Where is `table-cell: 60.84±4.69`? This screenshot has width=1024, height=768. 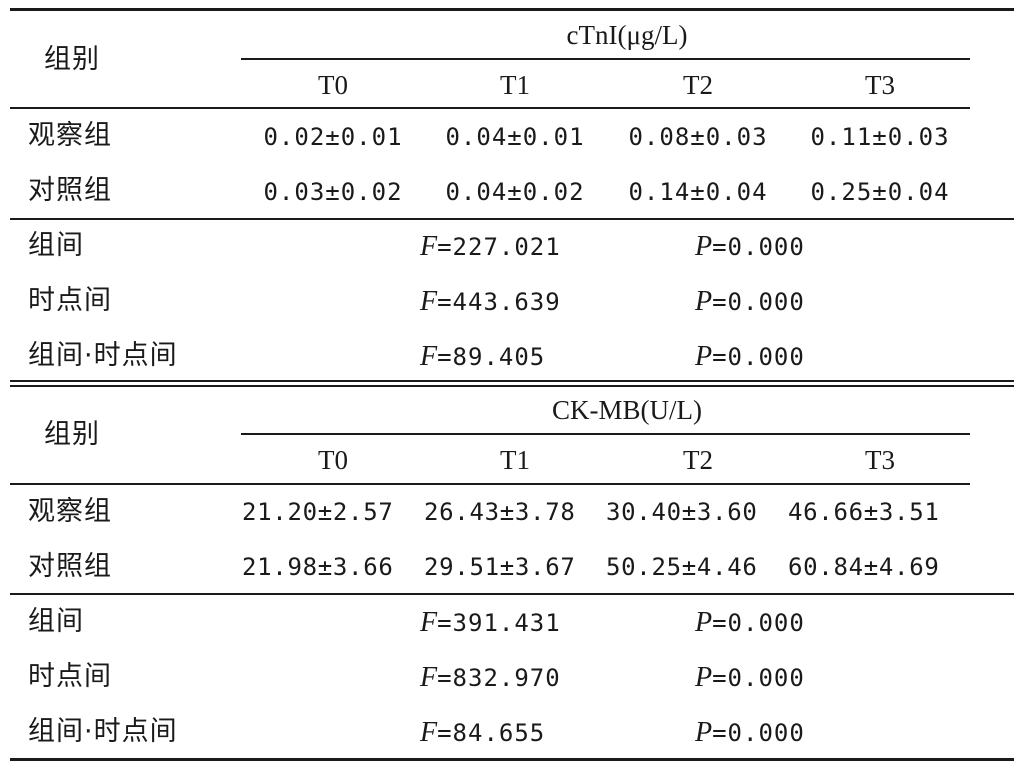 table-cell: 60.84±4.69 is located at coordinates (864, 567).